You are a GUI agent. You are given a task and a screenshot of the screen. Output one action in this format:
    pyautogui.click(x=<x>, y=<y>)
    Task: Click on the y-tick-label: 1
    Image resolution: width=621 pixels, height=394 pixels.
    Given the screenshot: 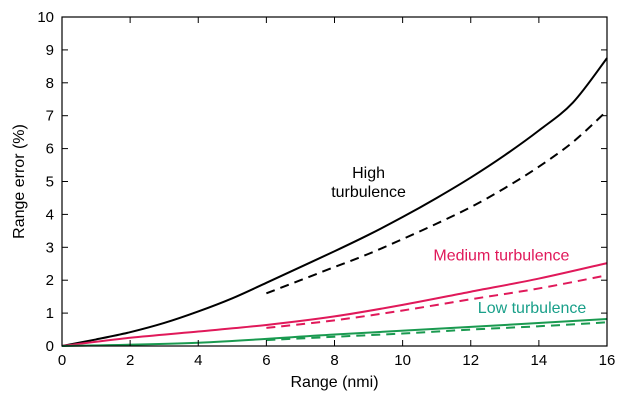 What is the action you would take?
    pyautogui.click(x=50, y=313)
    